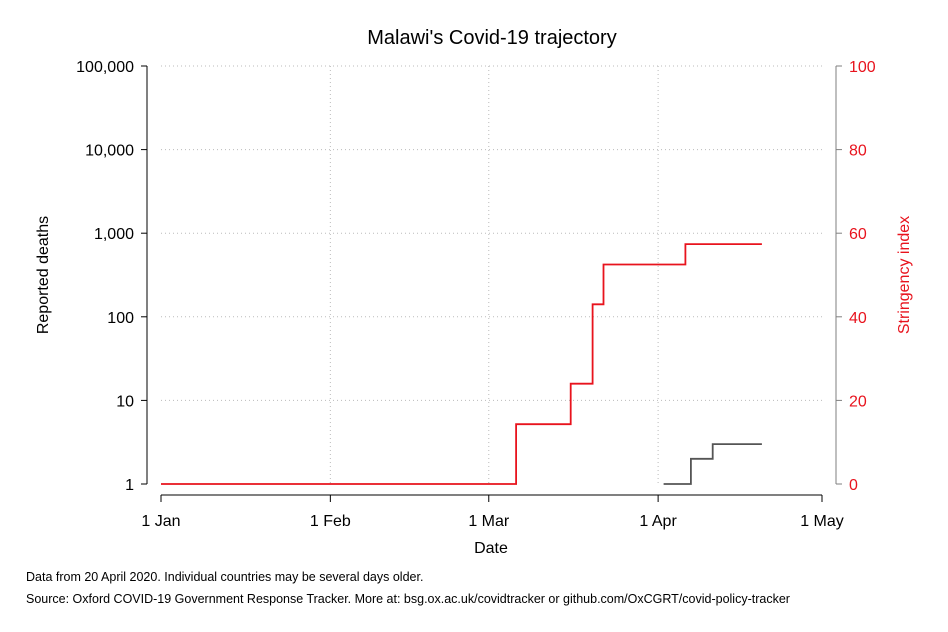  I want to click on left-tick-label: 100, so click(120, 318).